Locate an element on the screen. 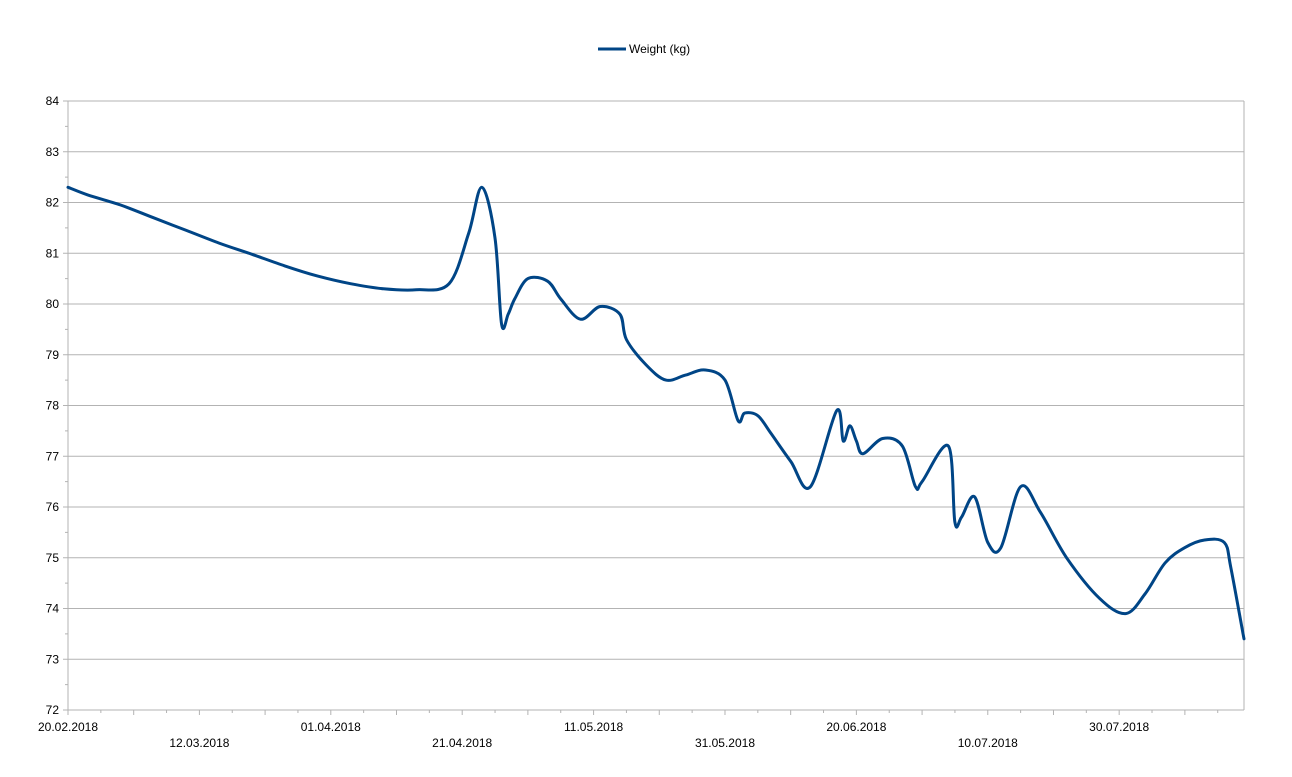 This screenshot has height=777, width=1292. x-tick-label: 20.02.2018 is located at coordinates (68, 727).